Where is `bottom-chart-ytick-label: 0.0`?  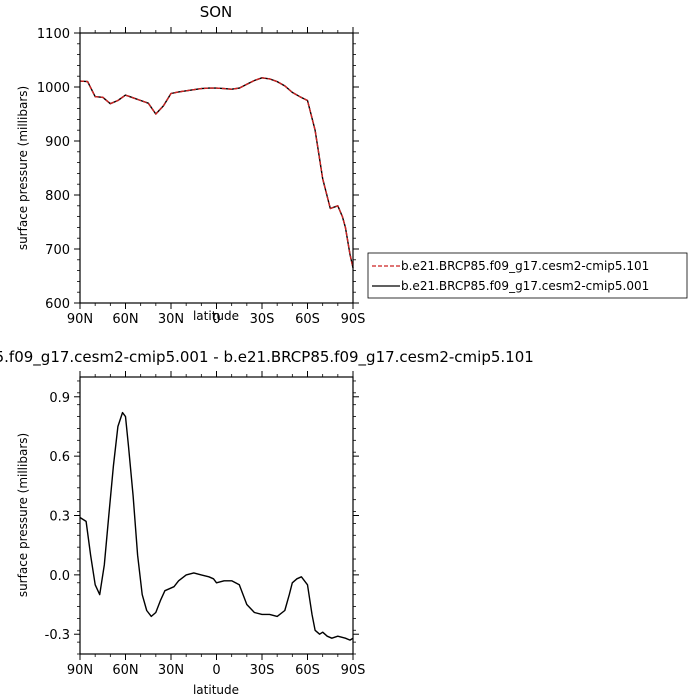
bottom-chart-ytick-label: 0.0 is located at coordinates (59, 576).